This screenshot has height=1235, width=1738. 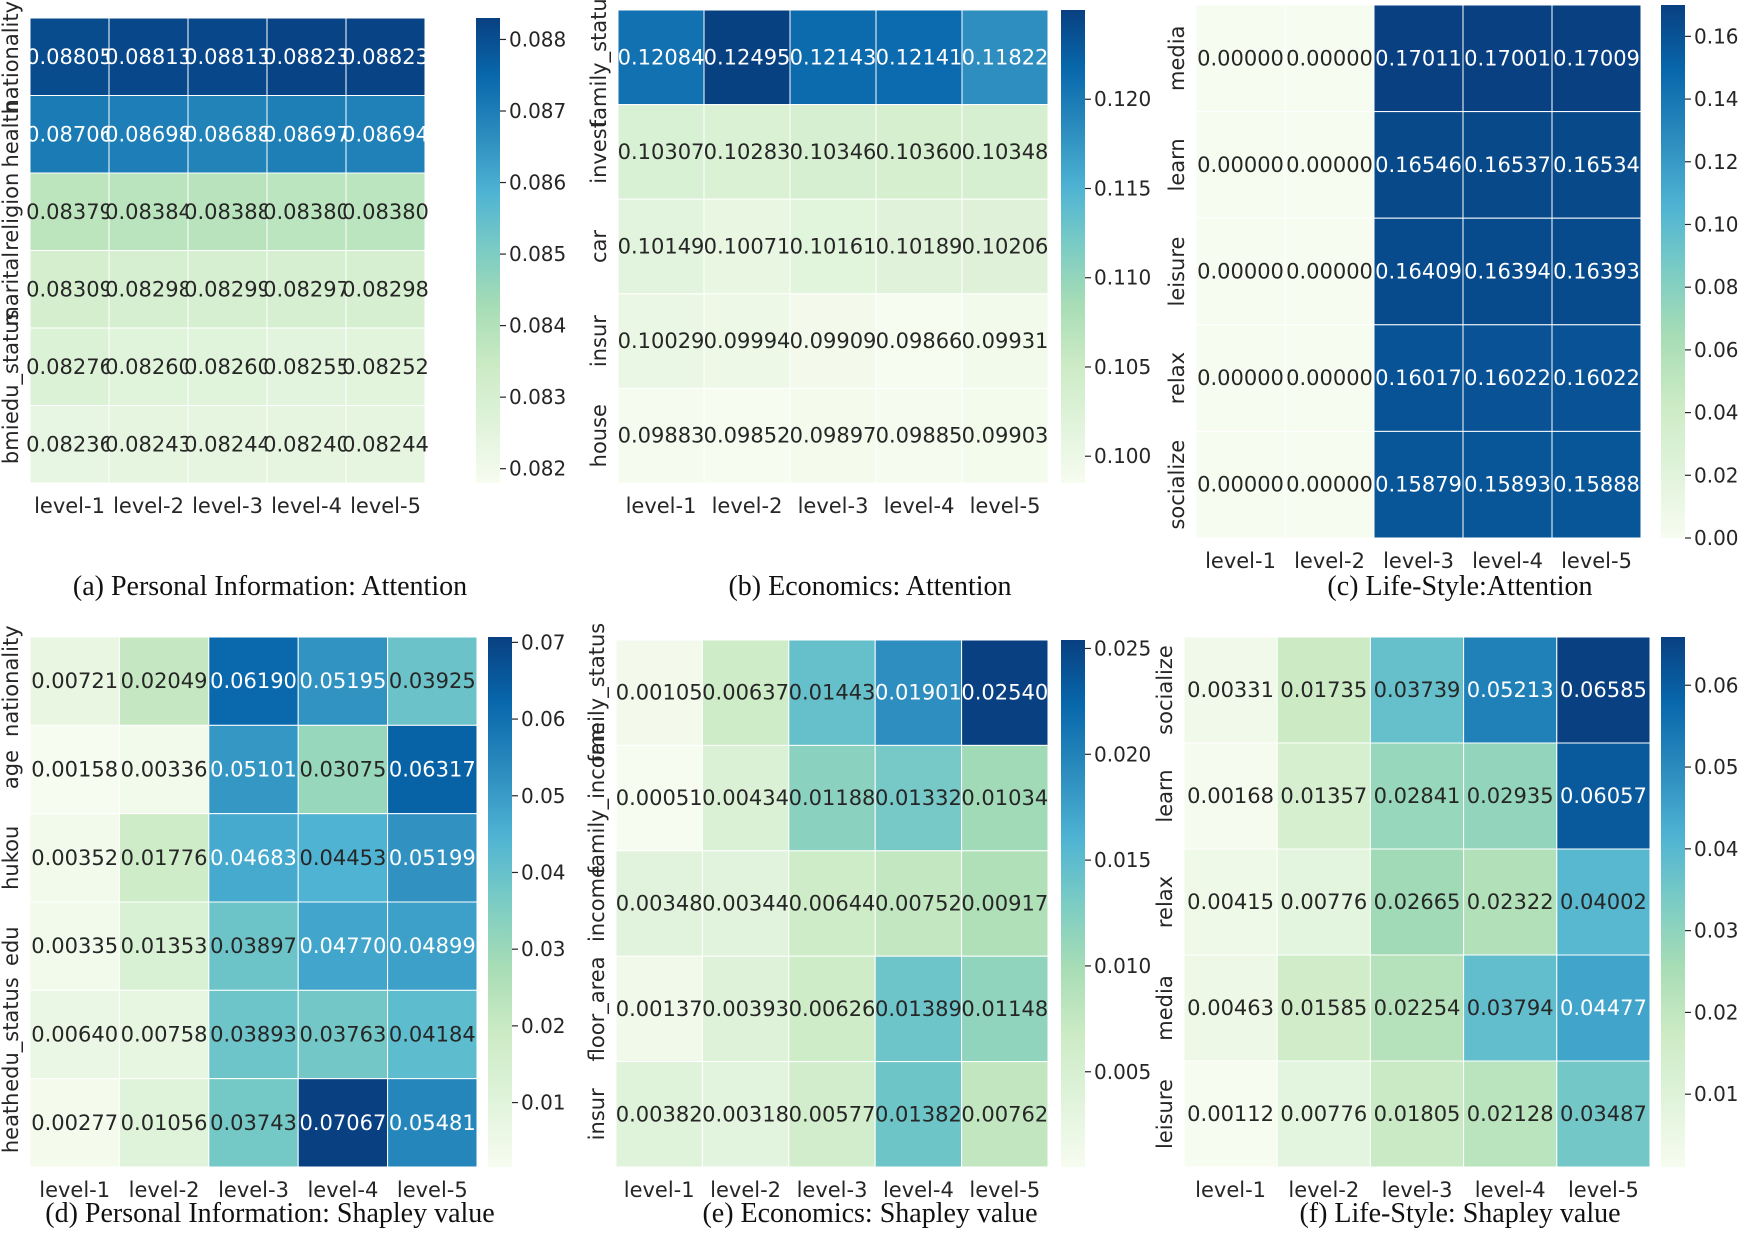 I want to click on cell-value-label: 0.00393, so click(x=745, y=1009).